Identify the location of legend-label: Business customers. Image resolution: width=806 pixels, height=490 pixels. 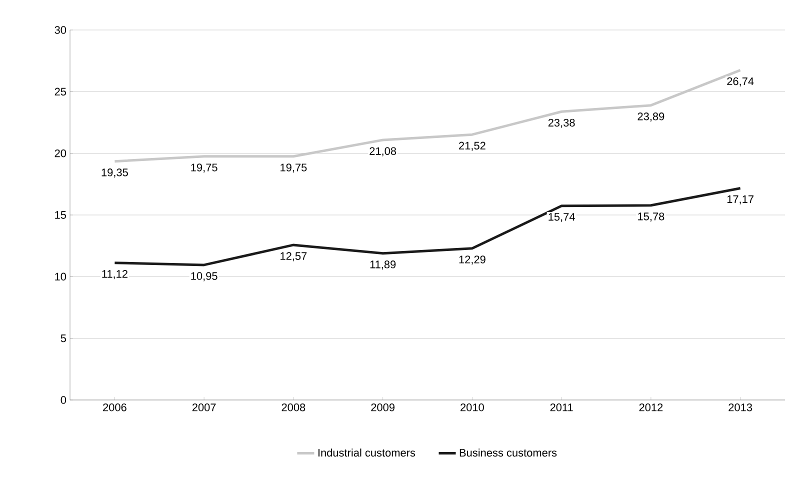
(508, 452).